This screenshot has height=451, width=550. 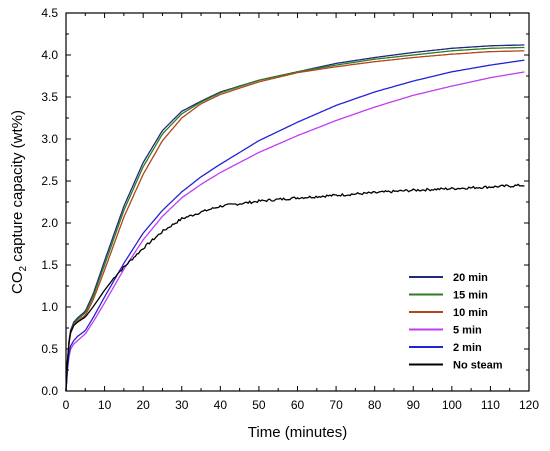 What do you see at coordinates (49, 139) in the screenshot?
I see `y-tick-label: 3.0` at bounding box center [49, 139].